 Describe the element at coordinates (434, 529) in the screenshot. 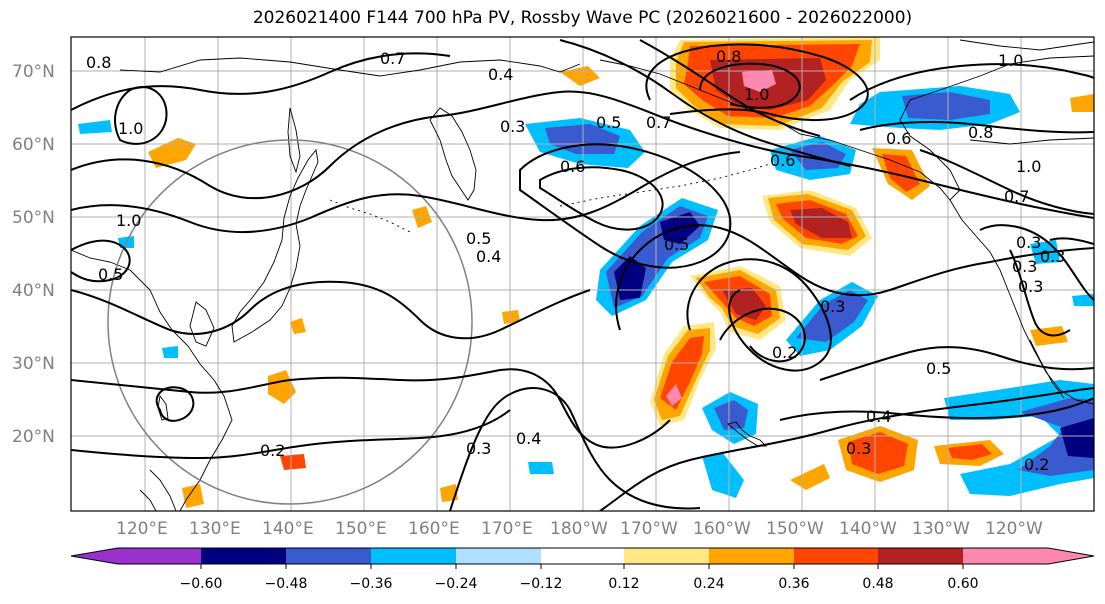

I see `longitude-label: 160°E` at that location.